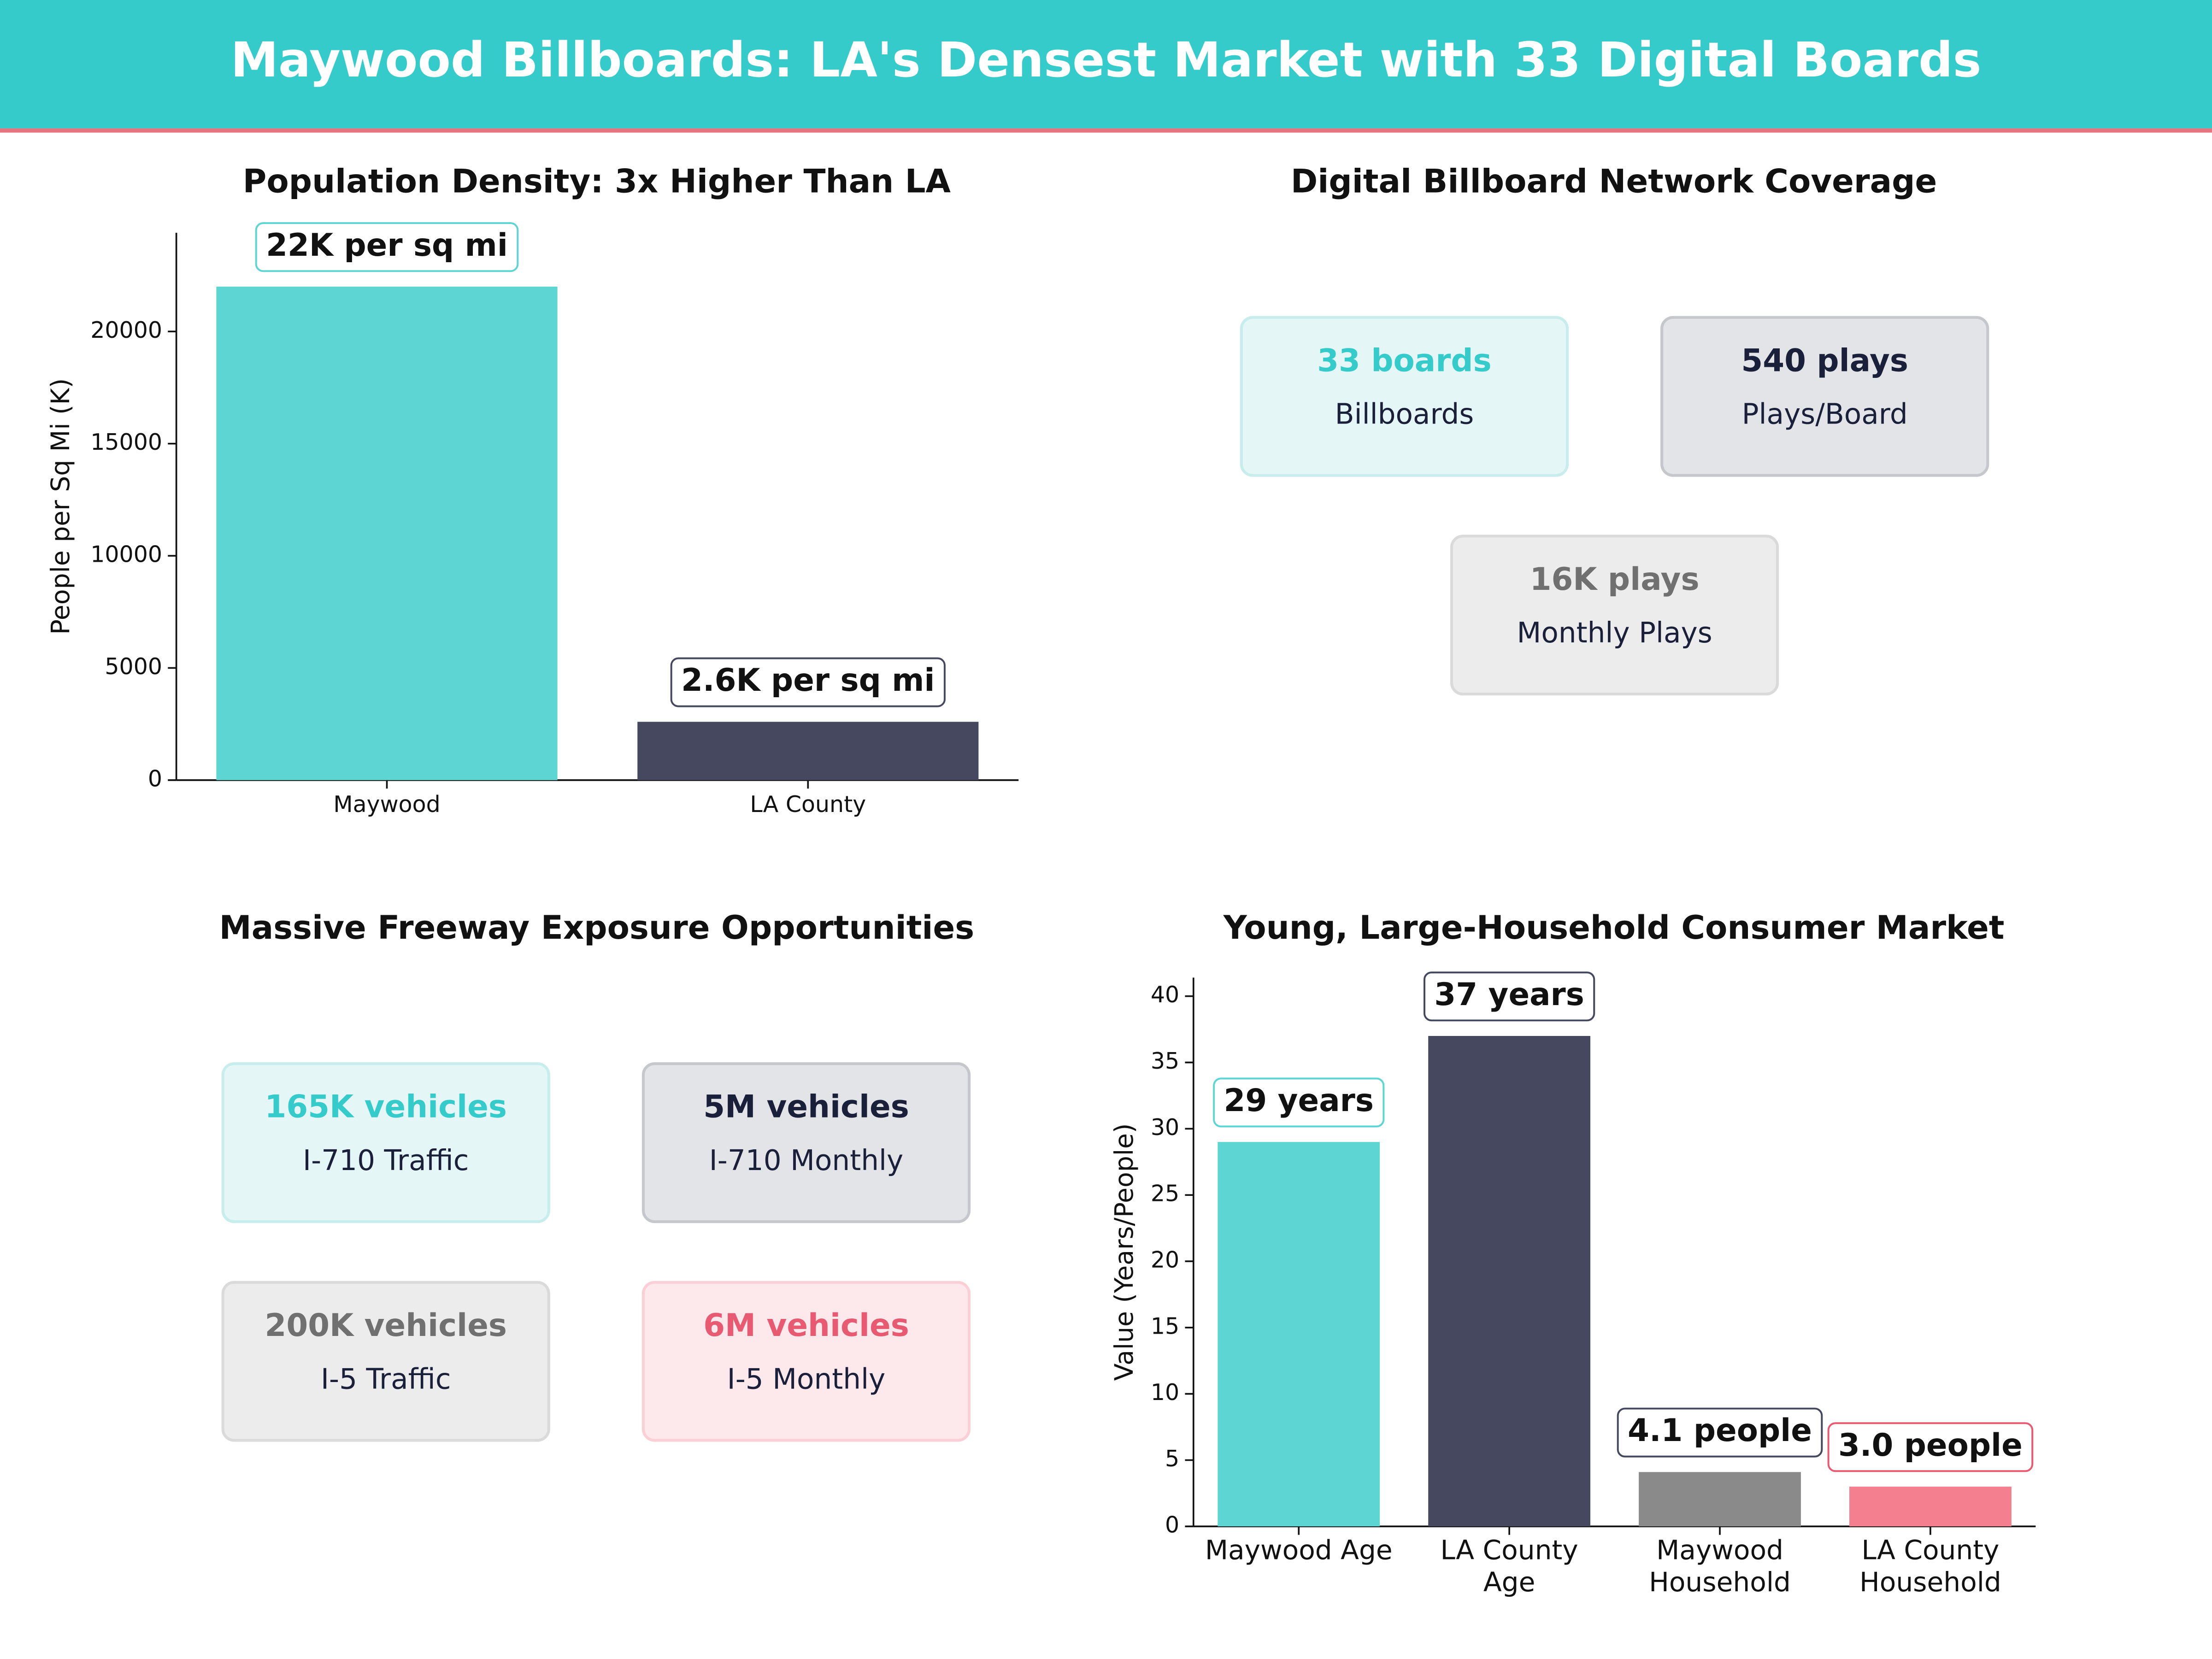  I want to click on chart-title: Massive Freeway Exposure Opportunities, so click(596, 928).